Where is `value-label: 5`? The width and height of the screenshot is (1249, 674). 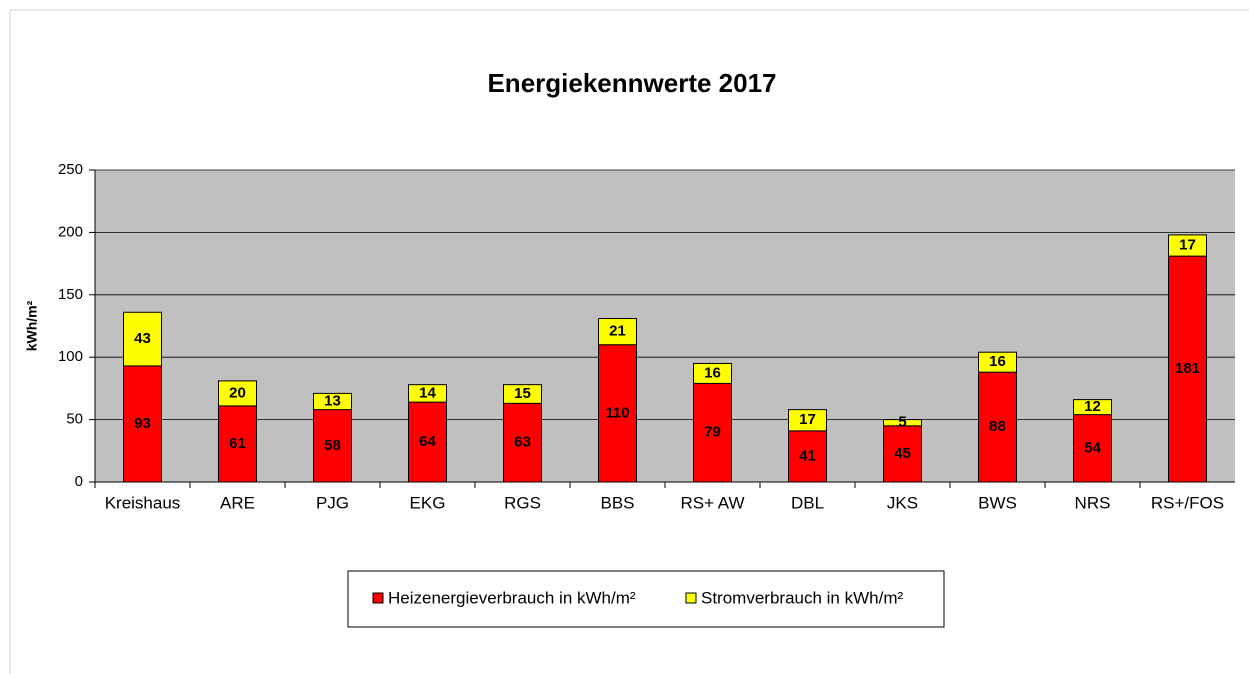 value-label: 5 is located at coordinates (902, 422).